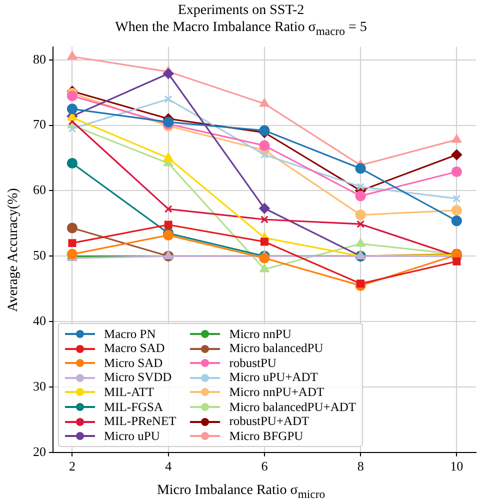 The width and height of the screenshot is (482, 503). What do you see at coordinates (241, 29) in the screenshot?
I see `chart-subtitle: When the Macro Imbalance Ratio σ$_{macro}$ = 5` at bounding box center [241, 29].